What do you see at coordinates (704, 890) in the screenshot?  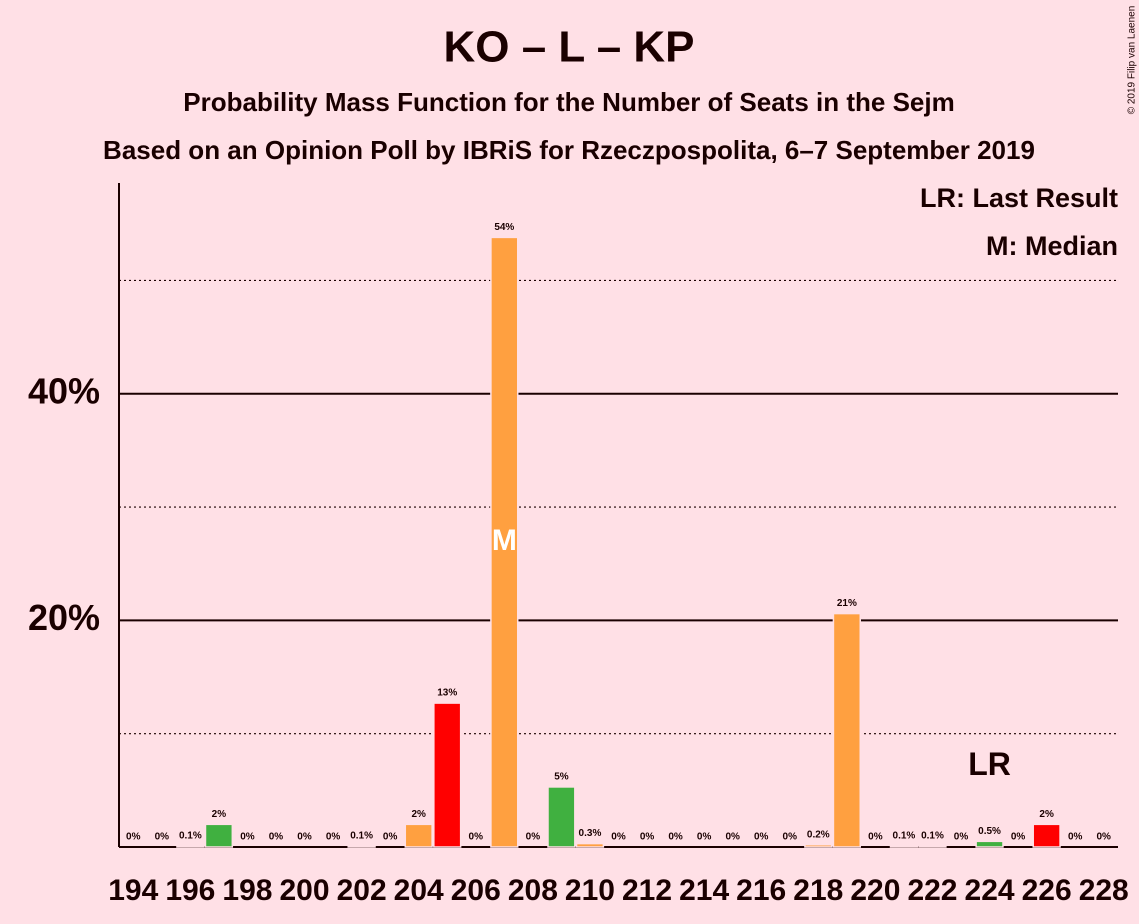 I see `x-tick-label: 214` at bounding box center [704, 890].